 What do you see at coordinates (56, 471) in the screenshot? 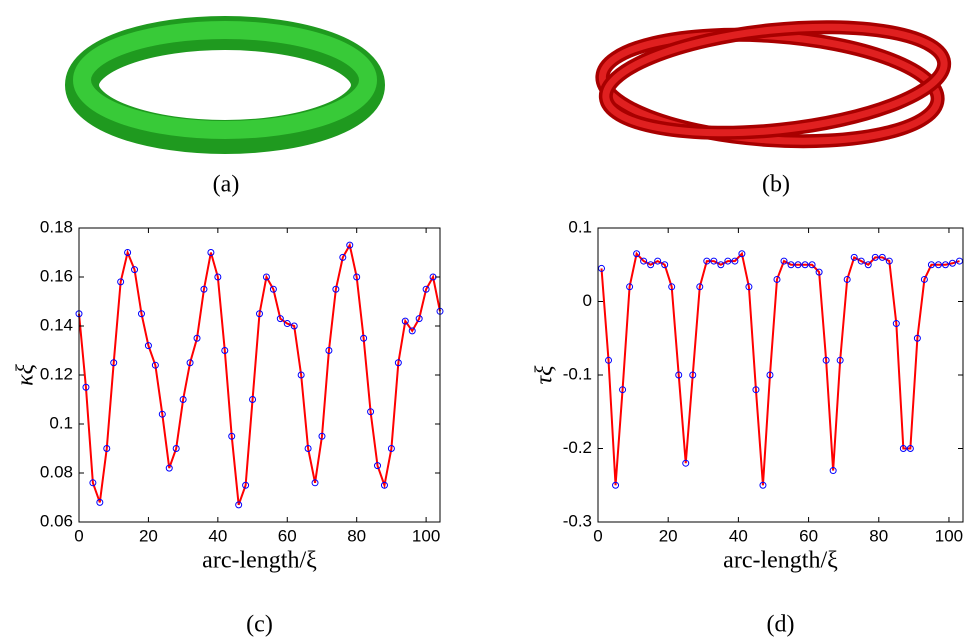
I see `y-tick-label: 0.08` at bounding box center [56, 471].